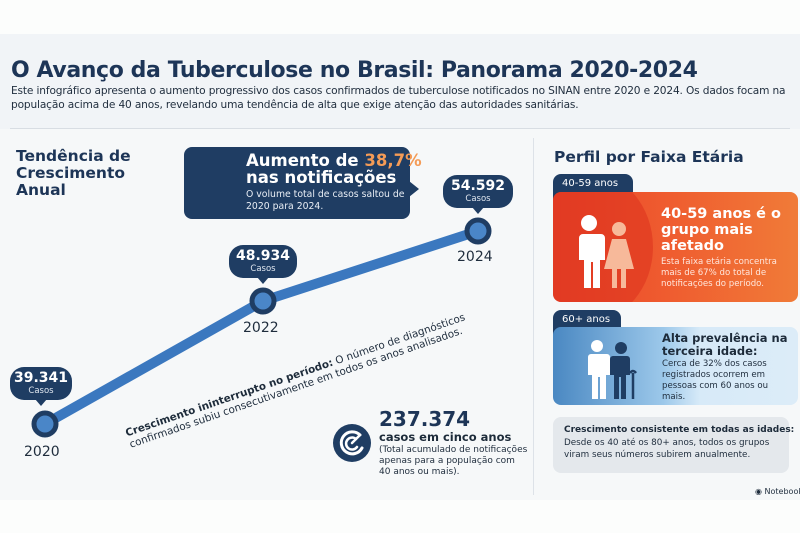 The image size is (800, 533). I want to click on card1-heading: 40-59 anos é o grupo mais afetado, so click(721, 230).